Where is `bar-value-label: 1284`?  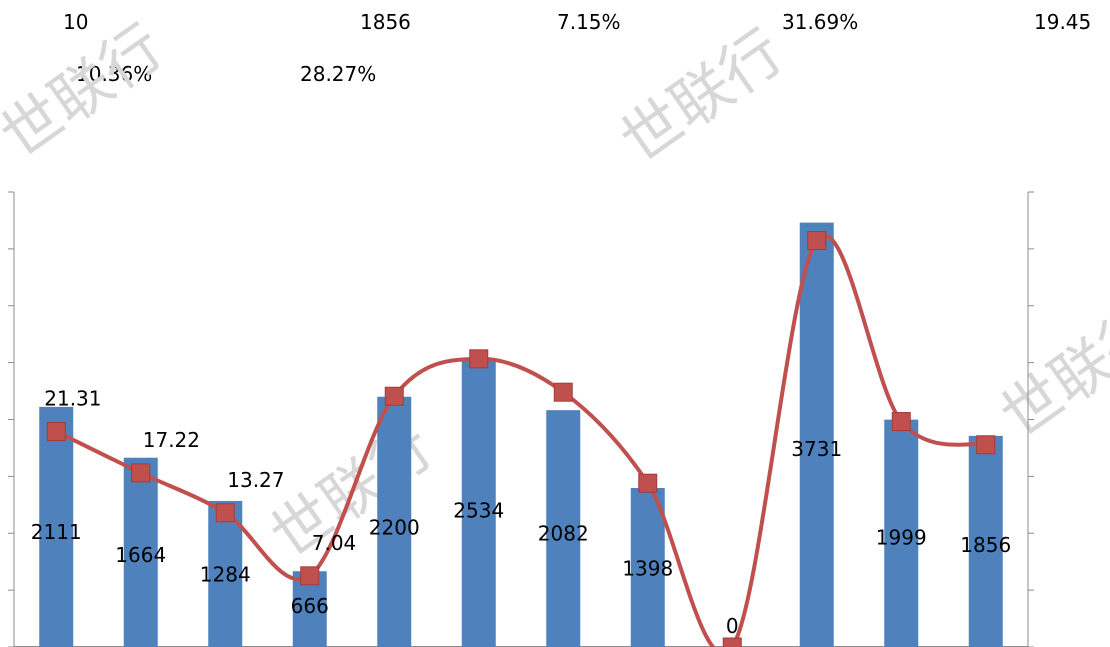 bar-value-label: 1284 is located at coordinates (225, 574).